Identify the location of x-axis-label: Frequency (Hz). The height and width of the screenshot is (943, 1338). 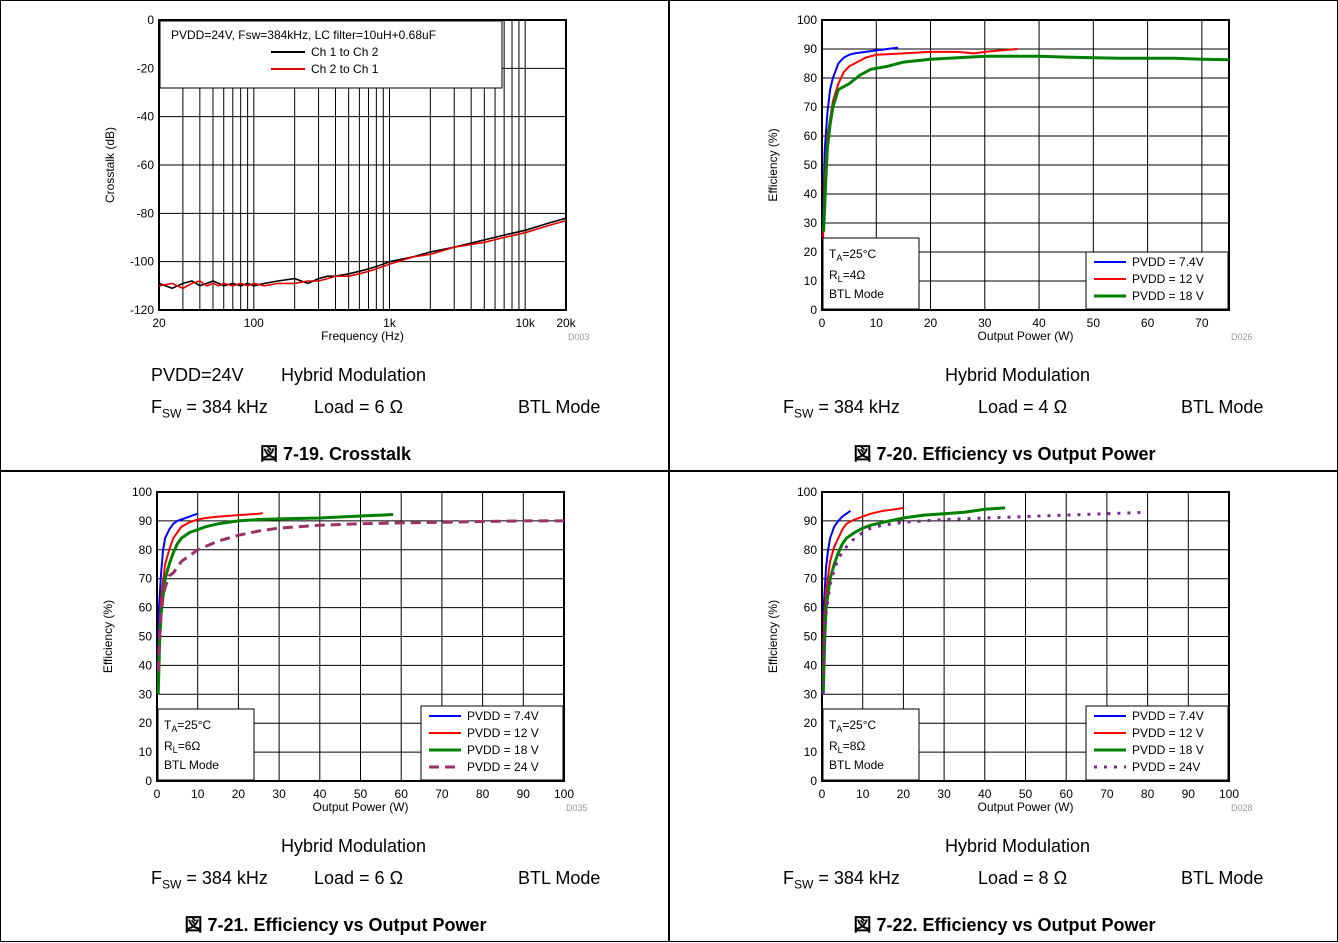
(362, 336).